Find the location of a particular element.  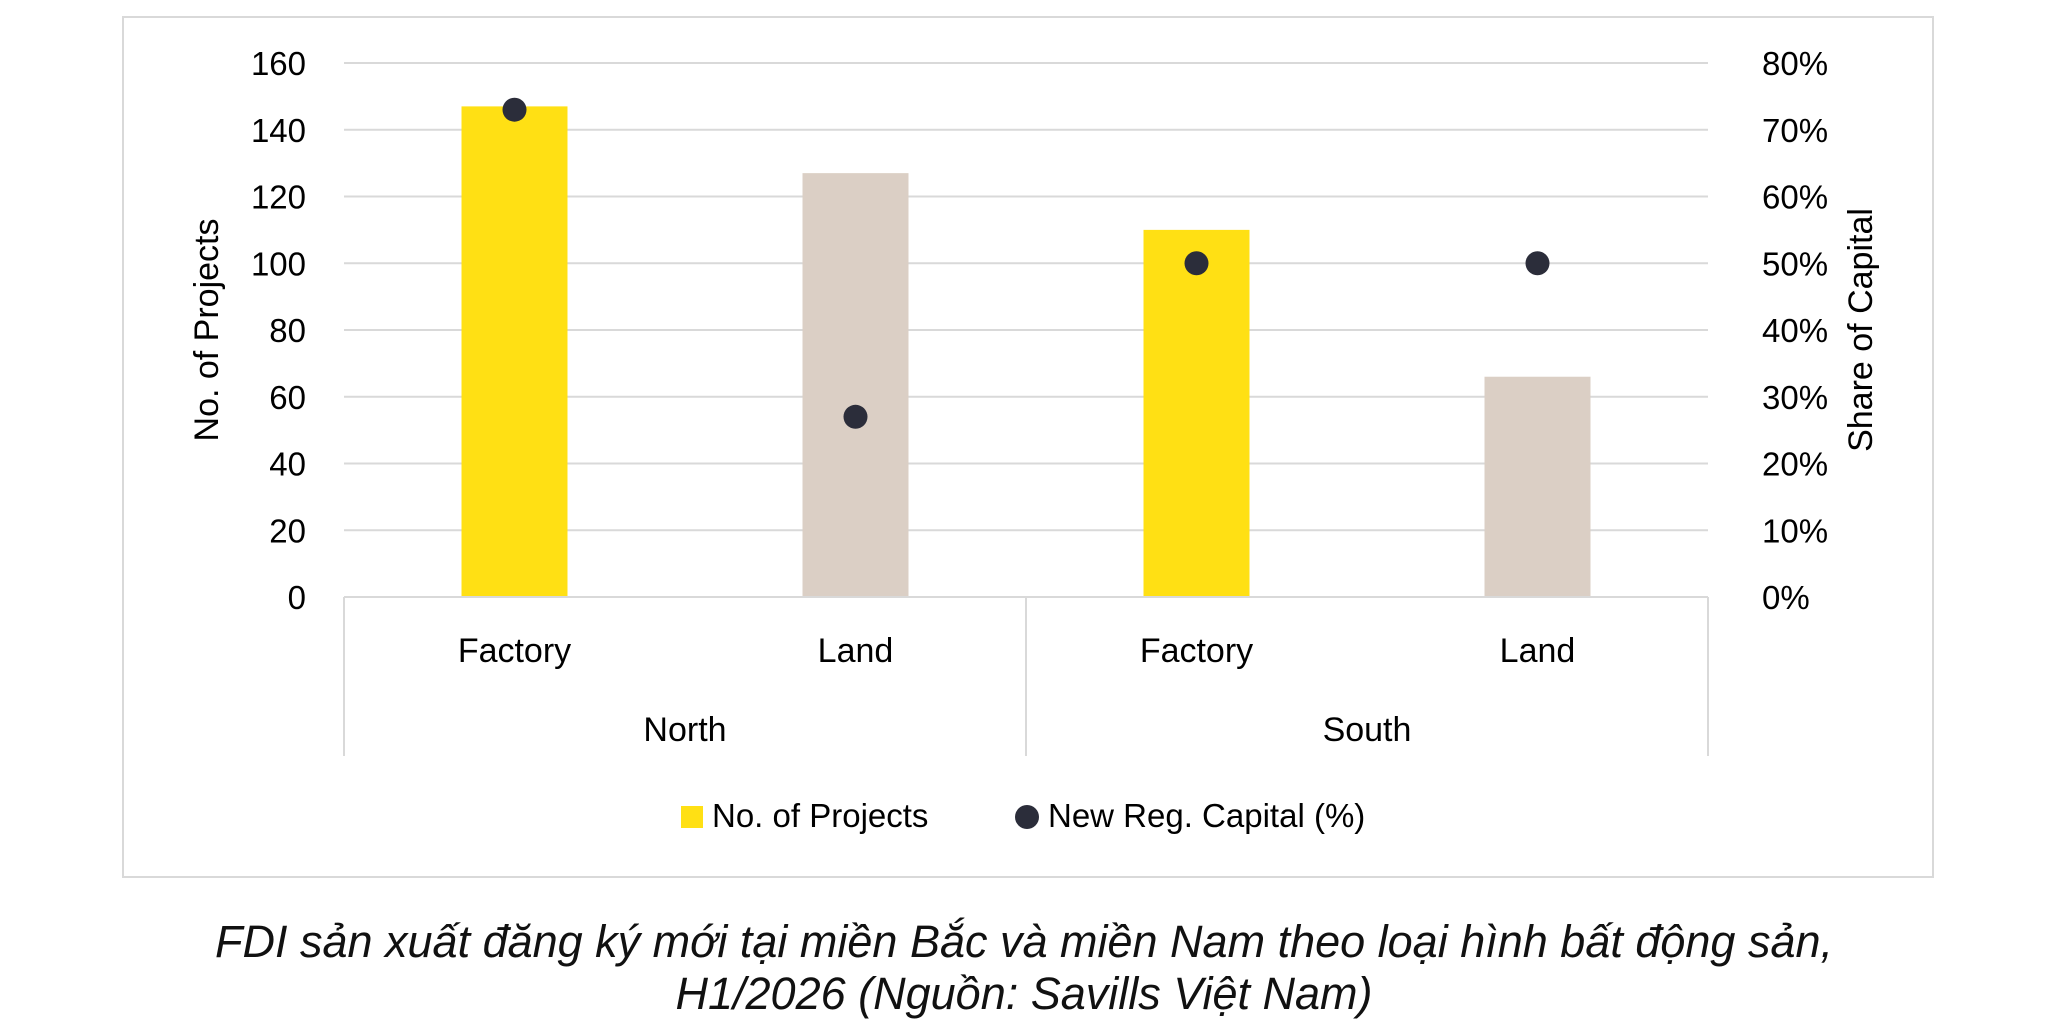

y-tick-label: 140 is located at coordinates (278, 130).